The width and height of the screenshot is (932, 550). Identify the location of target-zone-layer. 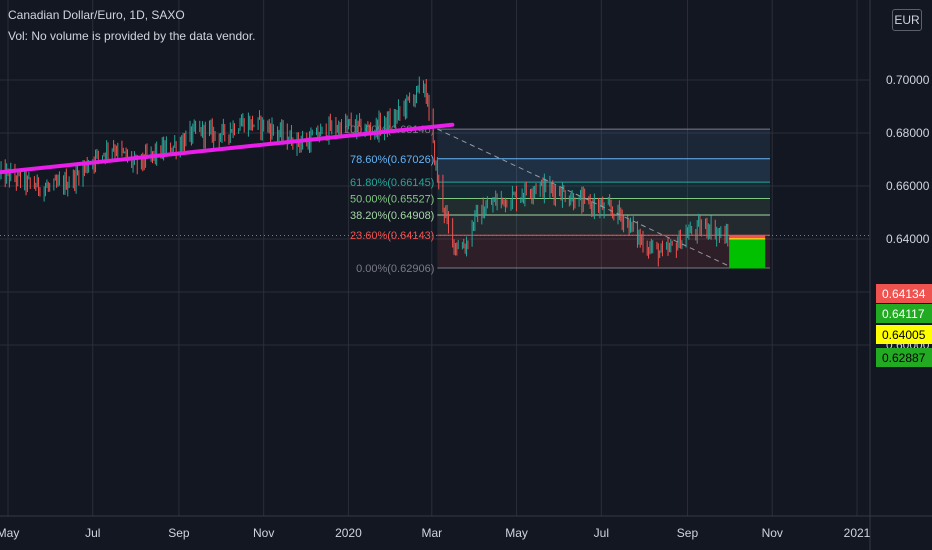
(435, 251).